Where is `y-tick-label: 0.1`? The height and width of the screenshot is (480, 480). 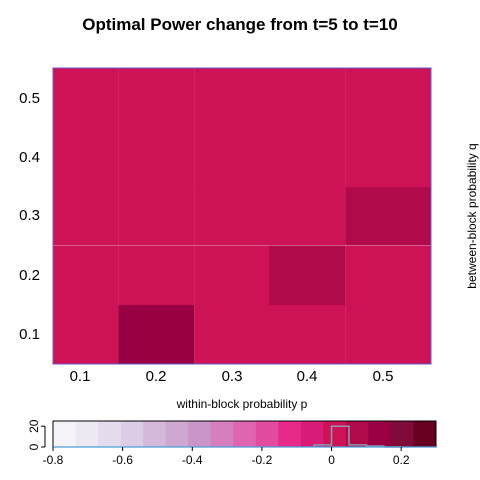 y-tick-label: 0.1 is located at coordinates (29, 334).